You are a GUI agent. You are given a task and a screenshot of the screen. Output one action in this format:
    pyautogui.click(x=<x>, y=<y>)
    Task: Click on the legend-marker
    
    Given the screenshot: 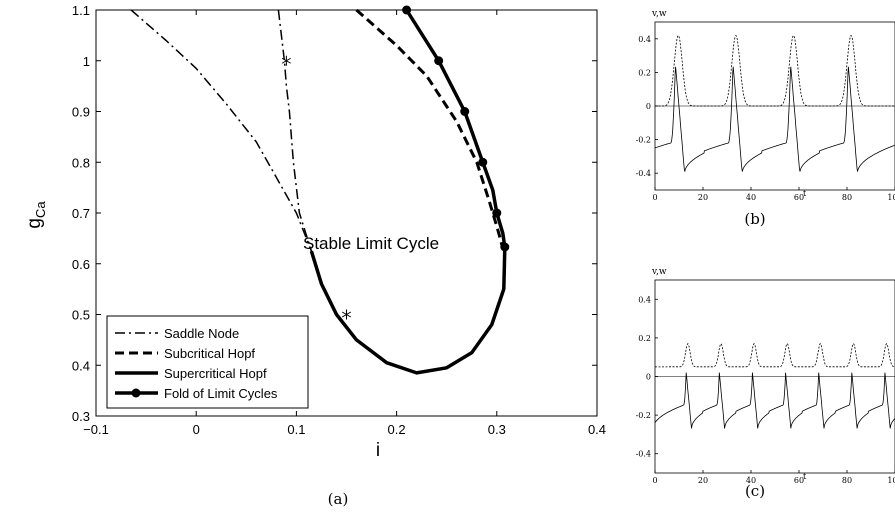 What is the action you would take?
    pyautogui.click(x=136, y=393)
    